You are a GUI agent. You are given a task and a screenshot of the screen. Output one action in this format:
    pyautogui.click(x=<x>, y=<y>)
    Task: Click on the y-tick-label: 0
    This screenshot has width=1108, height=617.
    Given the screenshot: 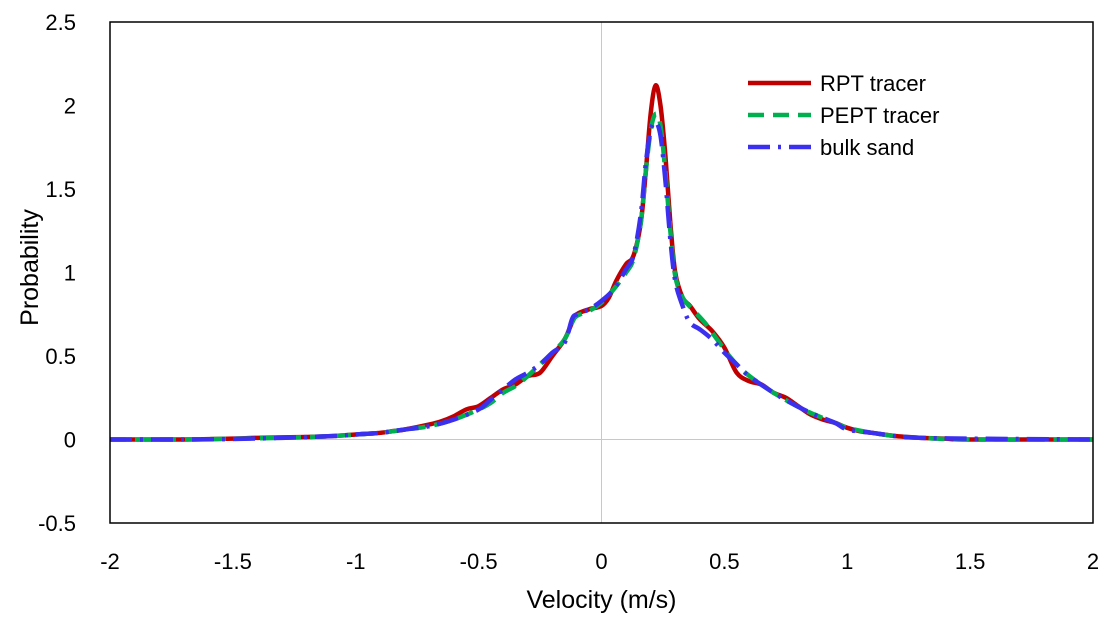 What is the action you would take?
    pyautogui.click(x=70, y=440)
    